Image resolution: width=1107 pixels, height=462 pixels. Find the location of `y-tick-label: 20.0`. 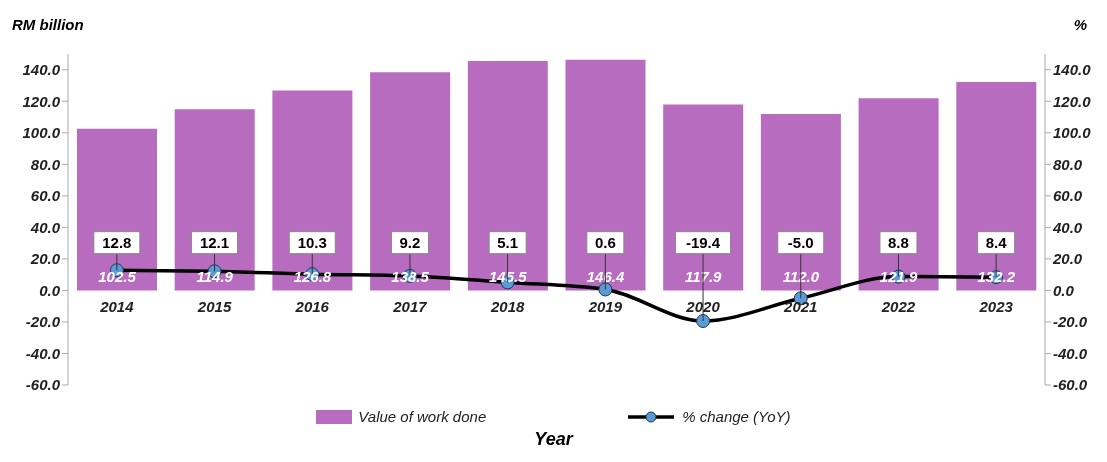

y-tick-label: 20.0 is located at coordinates (45, 259).